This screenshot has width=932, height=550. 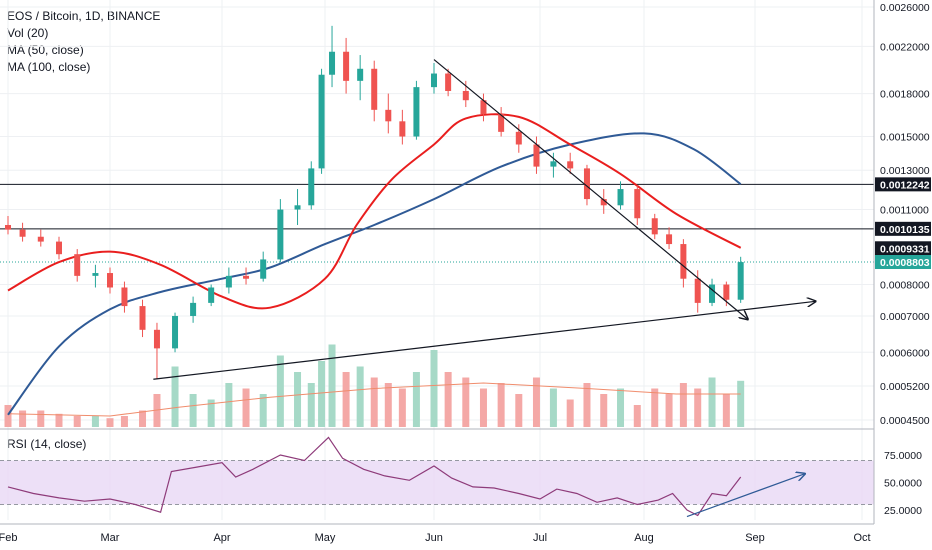 I want to click on price-tick-label: 0.0026000, so click(x=905, y=8).